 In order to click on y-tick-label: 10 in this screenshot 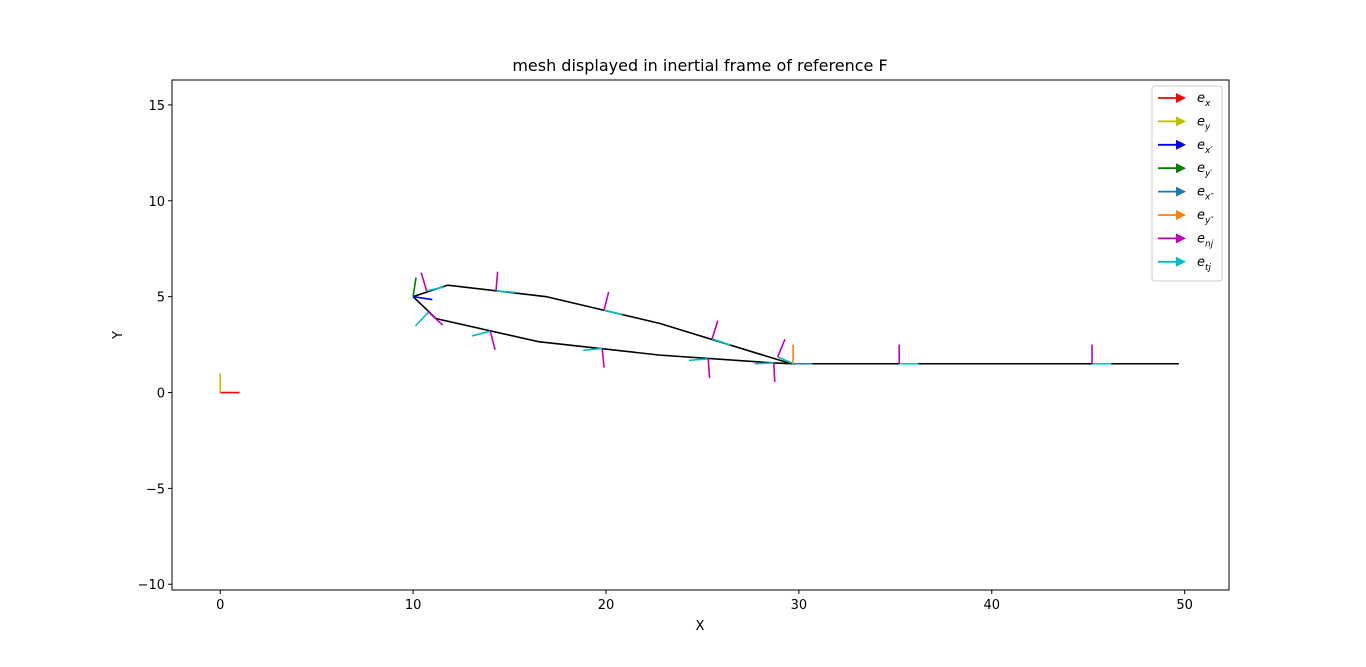, I will do `click(156, 202)`.